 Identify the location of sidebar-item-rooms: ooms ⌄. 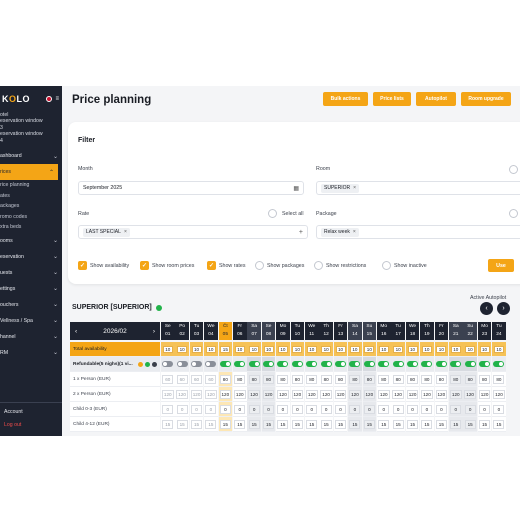
(29, 241).